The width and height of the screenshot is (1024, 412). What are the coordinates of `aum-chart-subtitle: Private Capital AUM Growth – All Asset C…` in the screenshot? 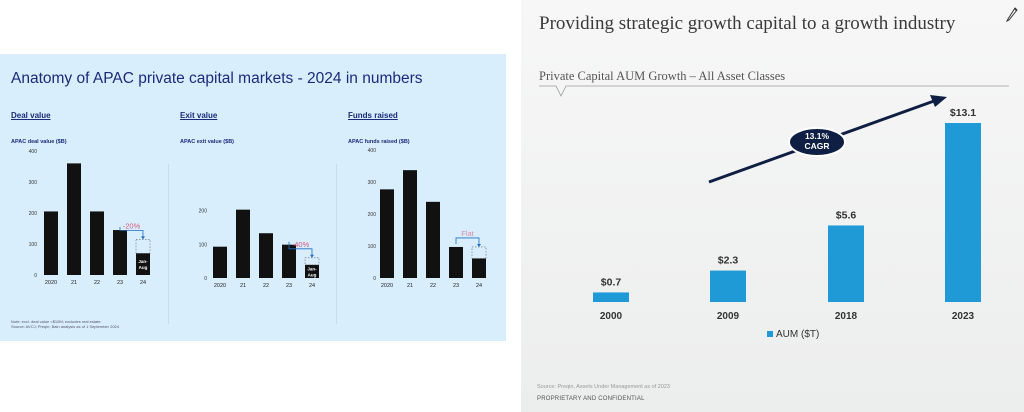 It's located at (662, 76).